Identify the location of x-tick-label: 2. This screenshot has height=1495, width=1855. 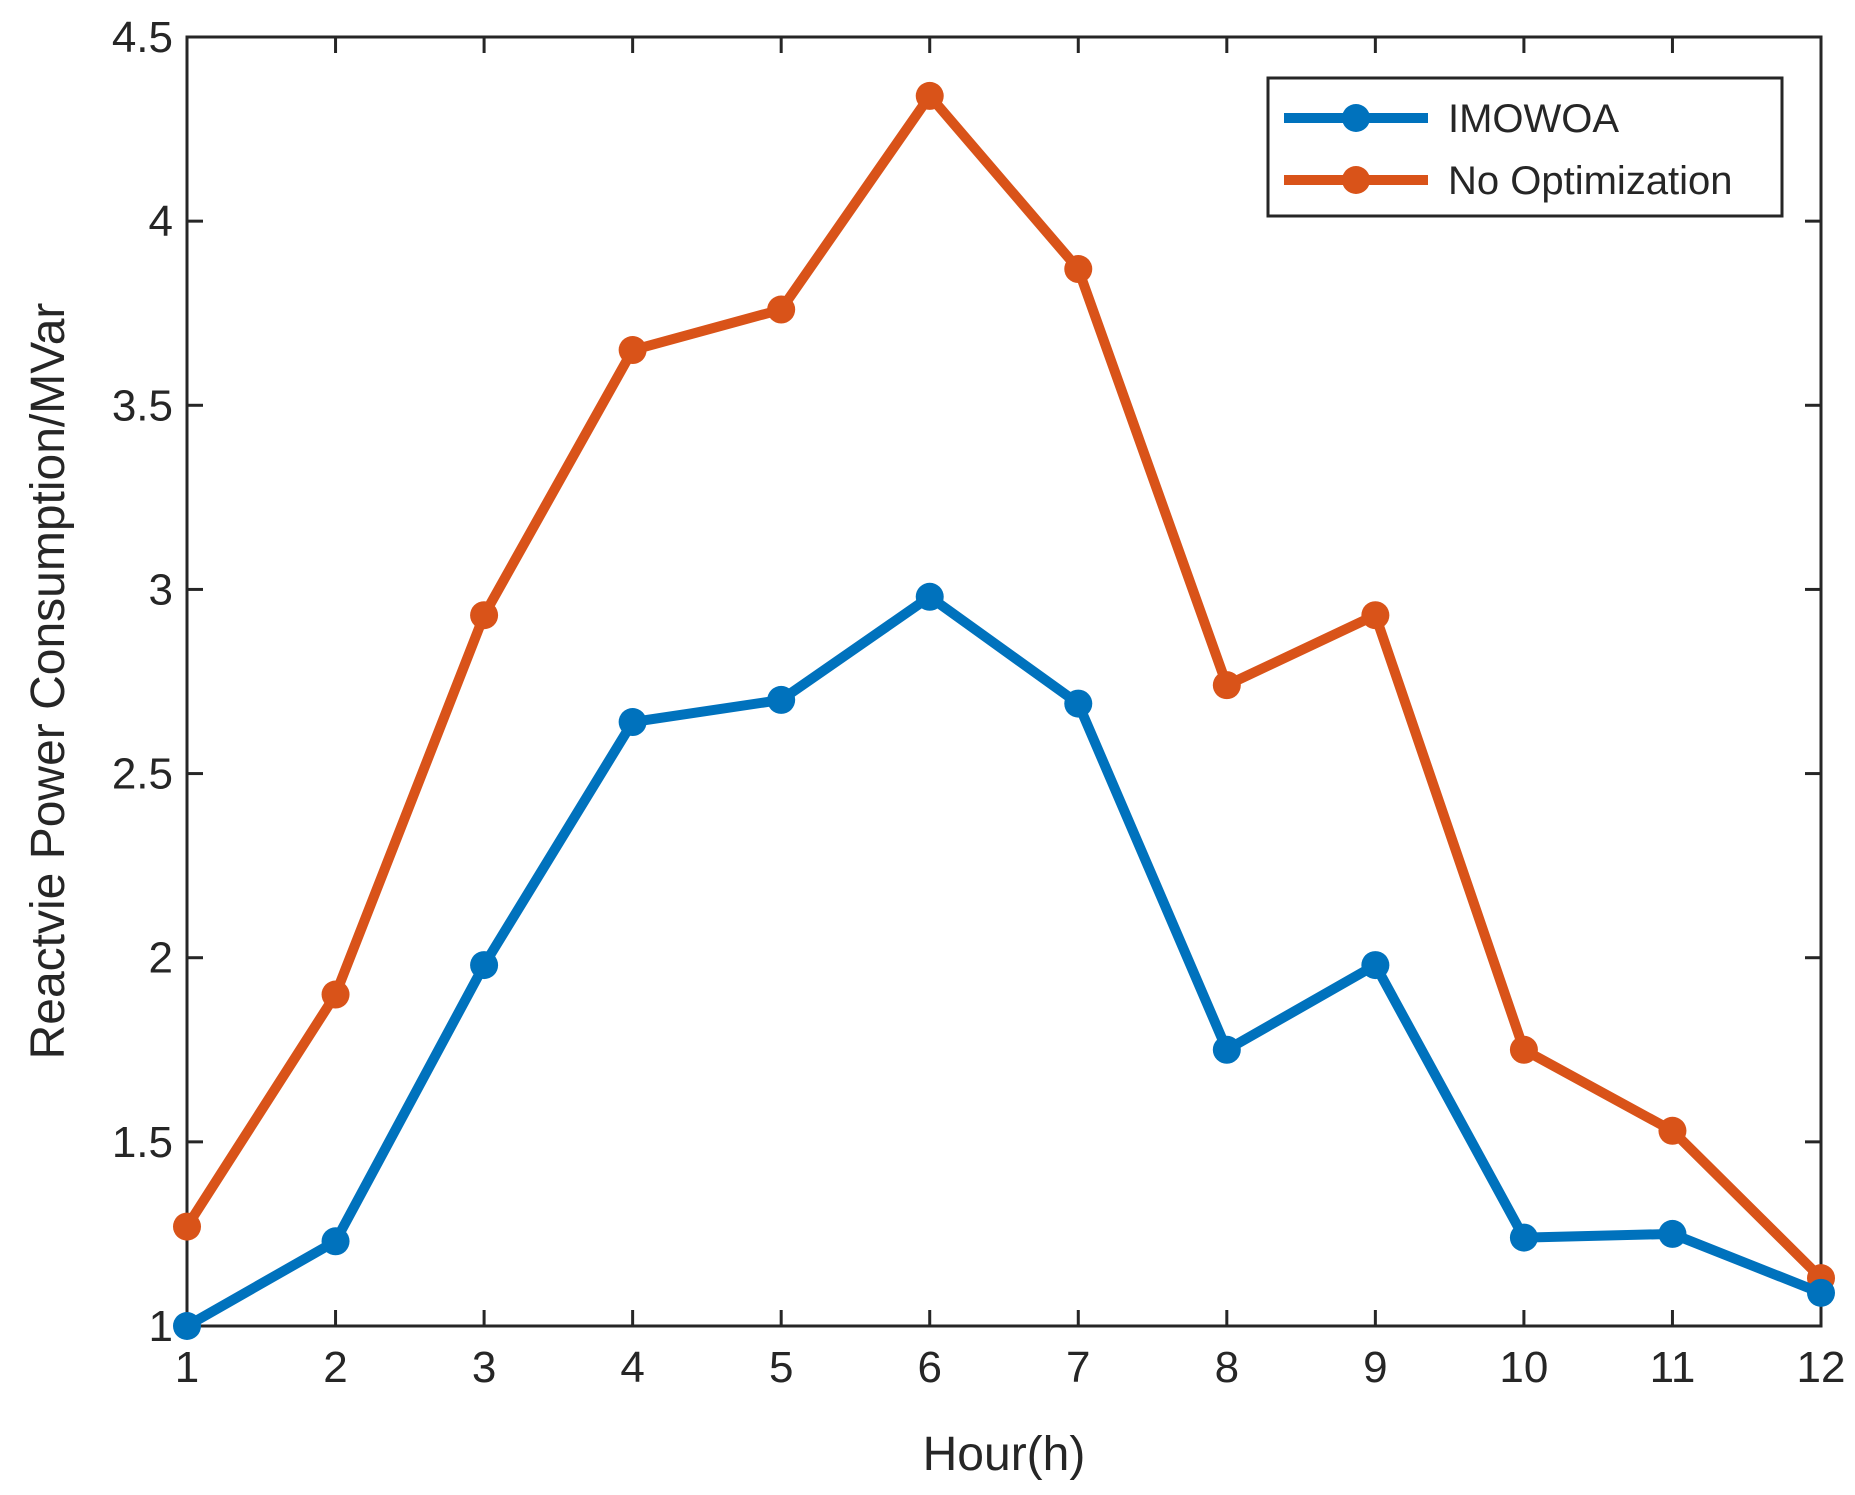
(335, 1367).